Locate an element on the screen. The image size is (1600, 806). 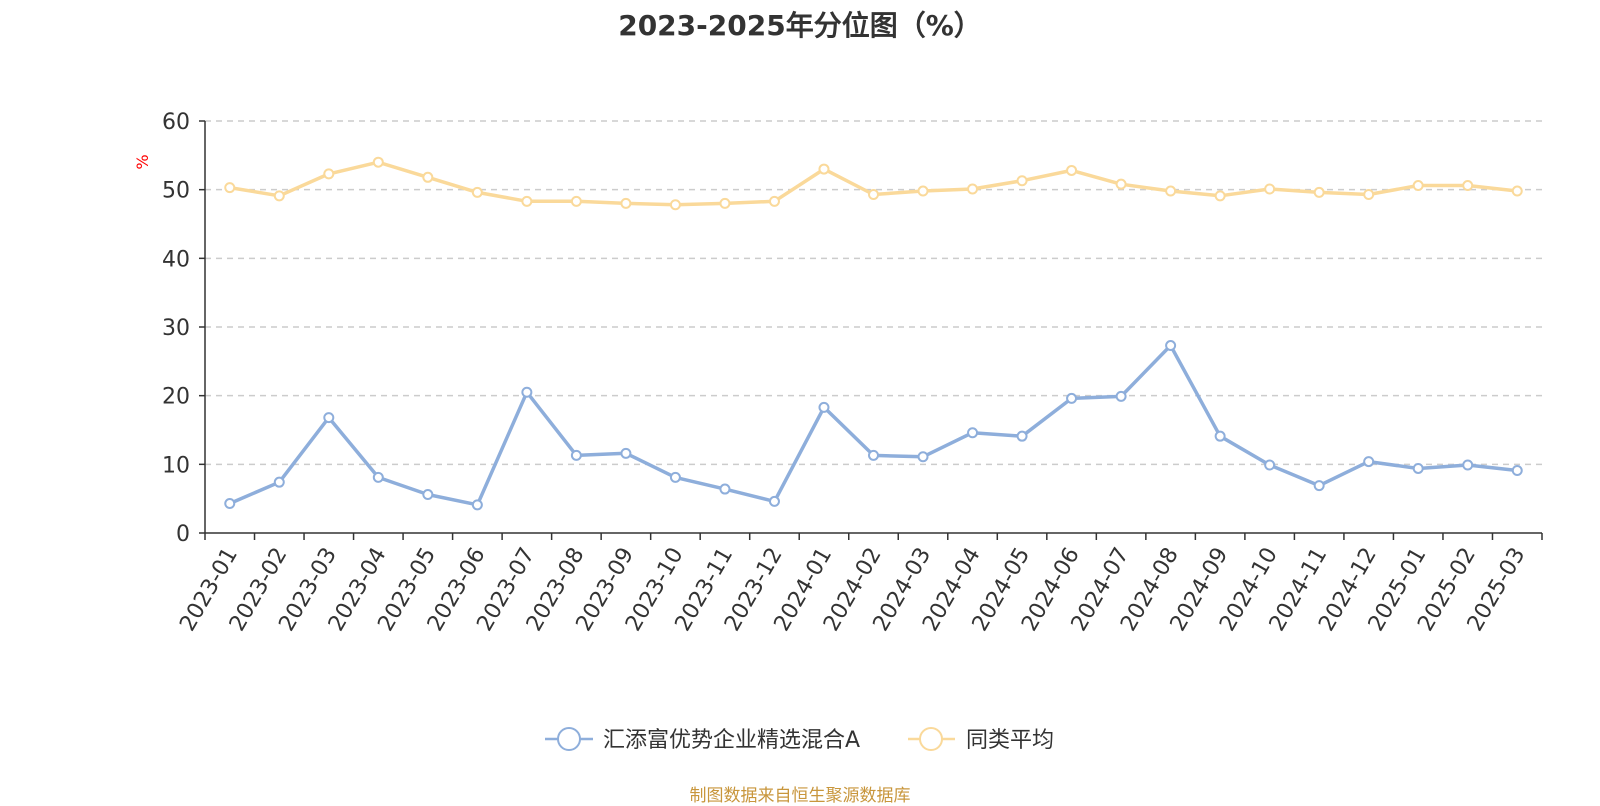
legend-label: 汇添富优势企业精选混合A is located at coordinates (731, 740).